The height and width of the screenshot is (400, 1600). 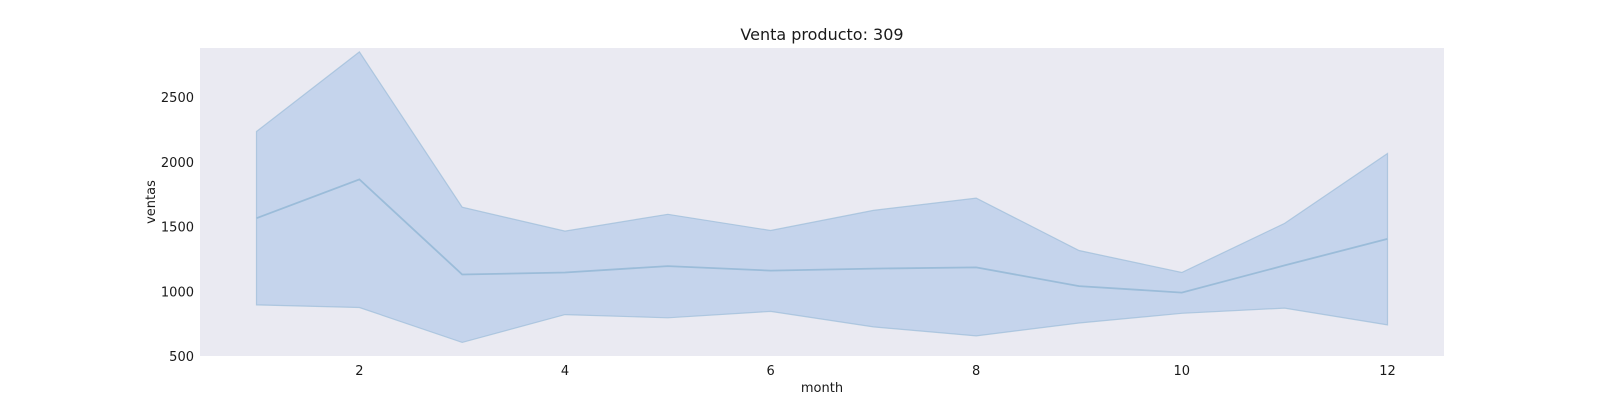 What do you see at coordinates (177, 292) in the screenshot?
I see `y-tick-label: 1000` at bounding box center [177, 292].